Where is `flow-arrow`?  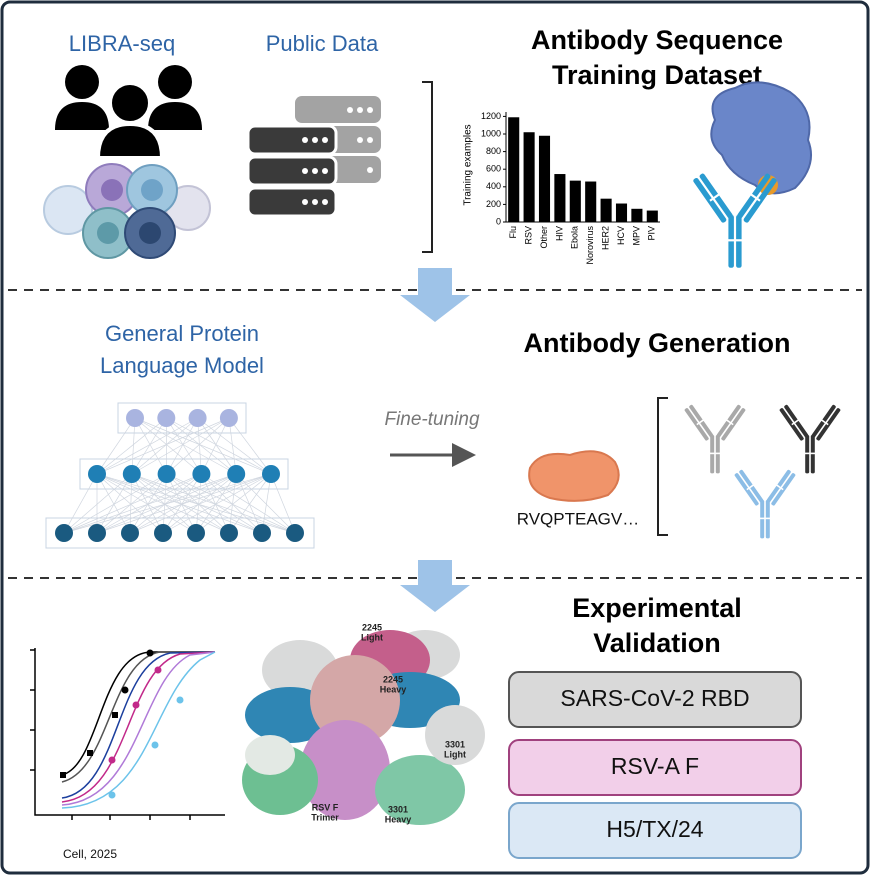
flow-arrow is located at coordinates (435, 586).